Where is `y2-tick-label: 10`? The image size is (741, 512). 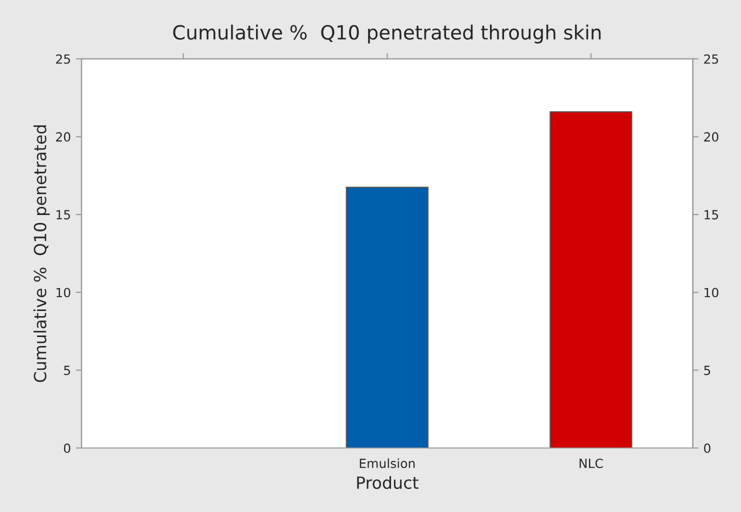 y2-tick-label: 10 is located at coordinates (711, 293).